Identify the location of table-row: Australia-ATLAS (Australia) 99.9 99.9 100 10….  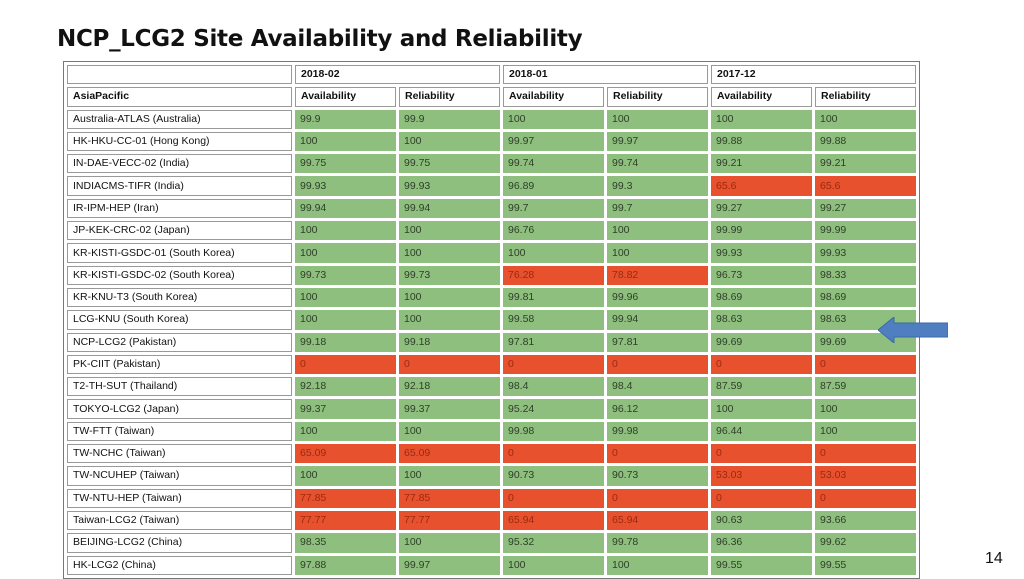
(491, 119).